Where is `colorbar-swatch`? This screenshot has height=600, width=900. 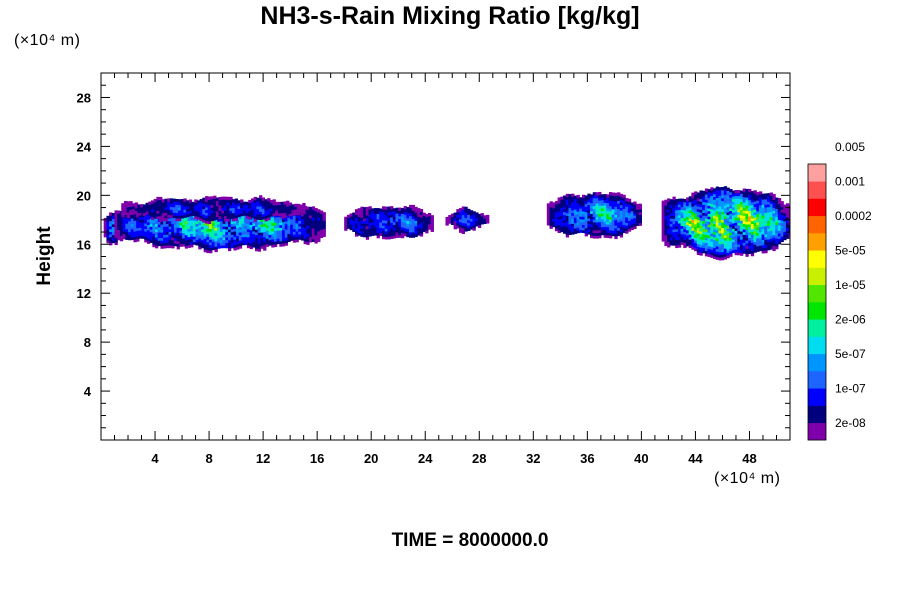
colorbar-swatch is located at coordinates (817, 276).